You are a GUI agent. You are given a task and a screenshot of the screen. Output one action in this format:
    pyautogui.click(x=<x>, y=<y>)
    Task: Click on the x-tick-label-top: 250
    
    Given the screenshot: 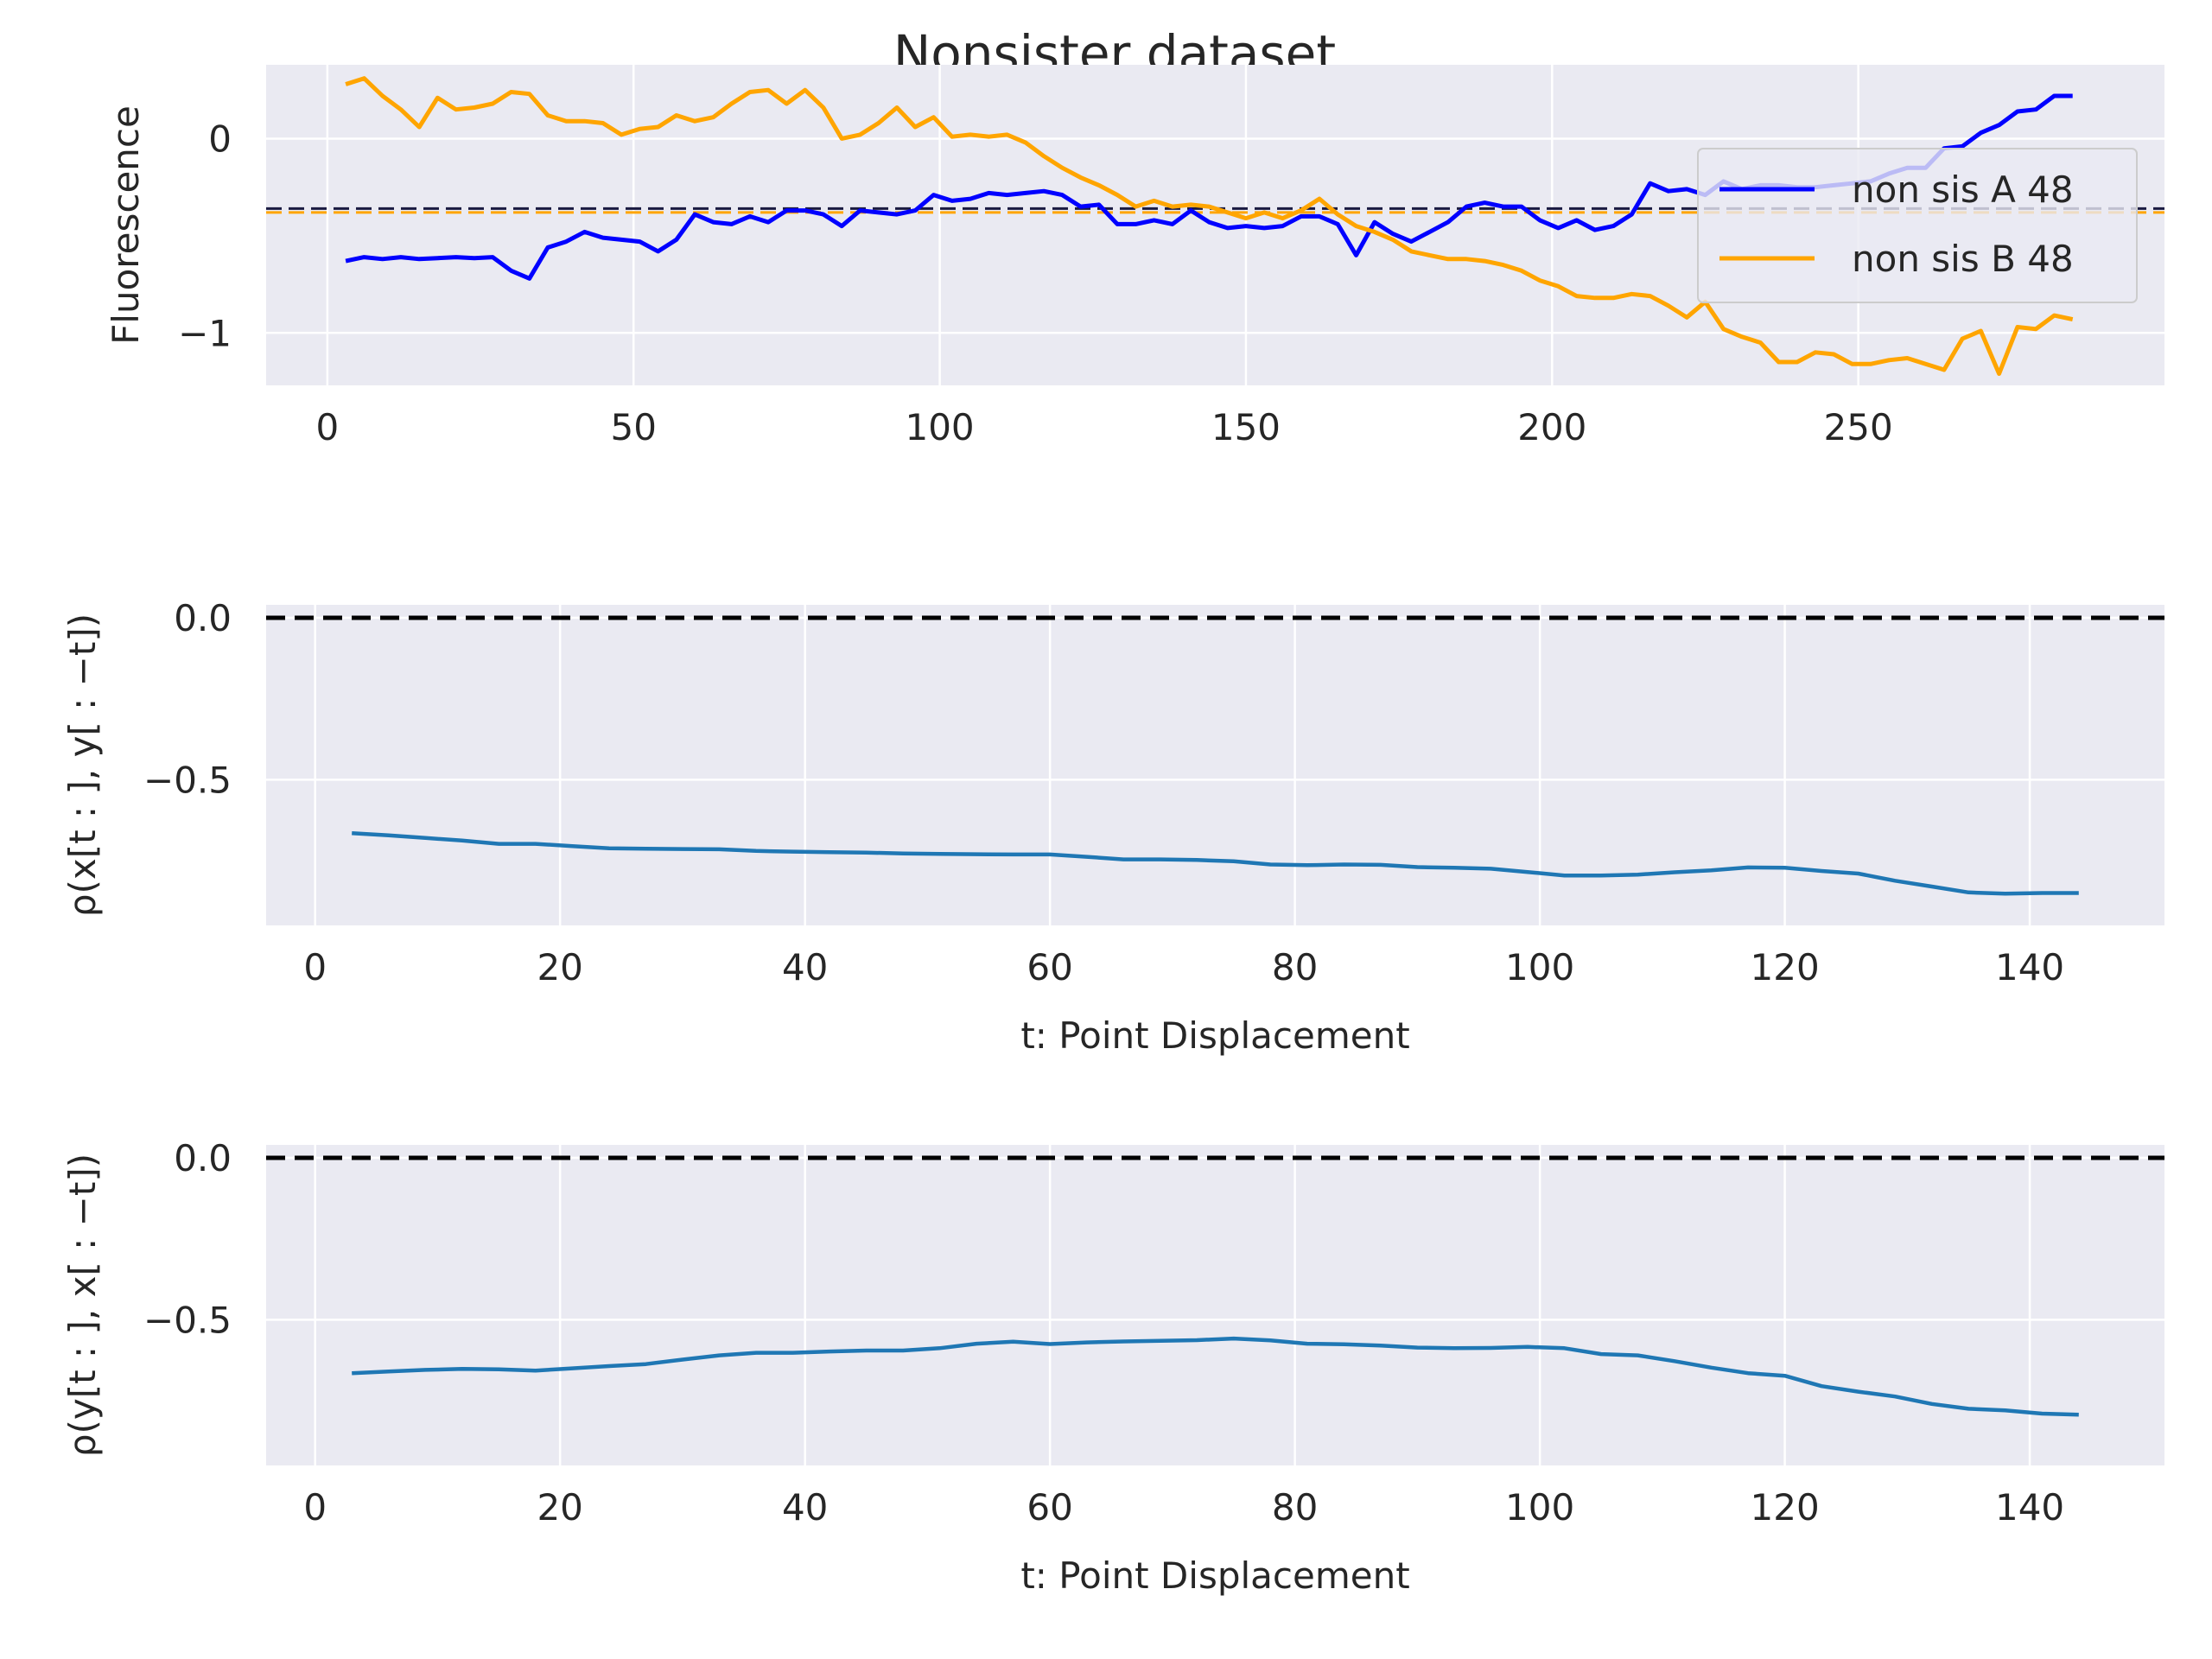 What is the action you would take?
    pyautogui.click(x=1858, y=427)
    